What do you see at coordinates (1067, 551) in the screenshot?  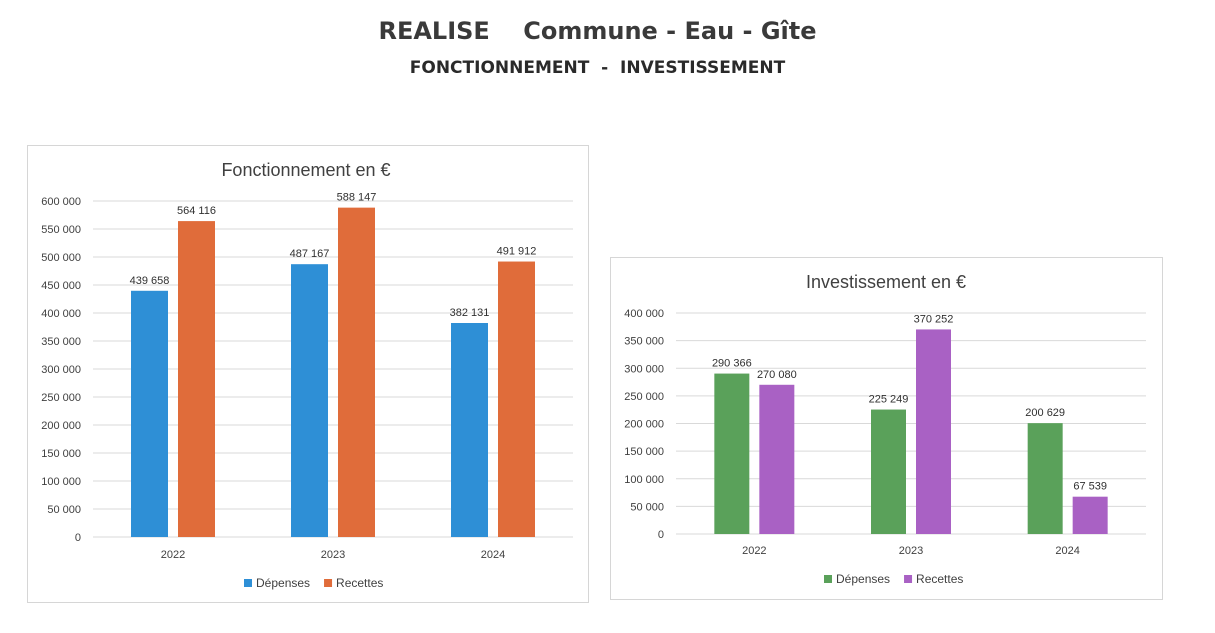 I see `investissement-x-tick-label: 2024` at bounding box center [1067, 551].